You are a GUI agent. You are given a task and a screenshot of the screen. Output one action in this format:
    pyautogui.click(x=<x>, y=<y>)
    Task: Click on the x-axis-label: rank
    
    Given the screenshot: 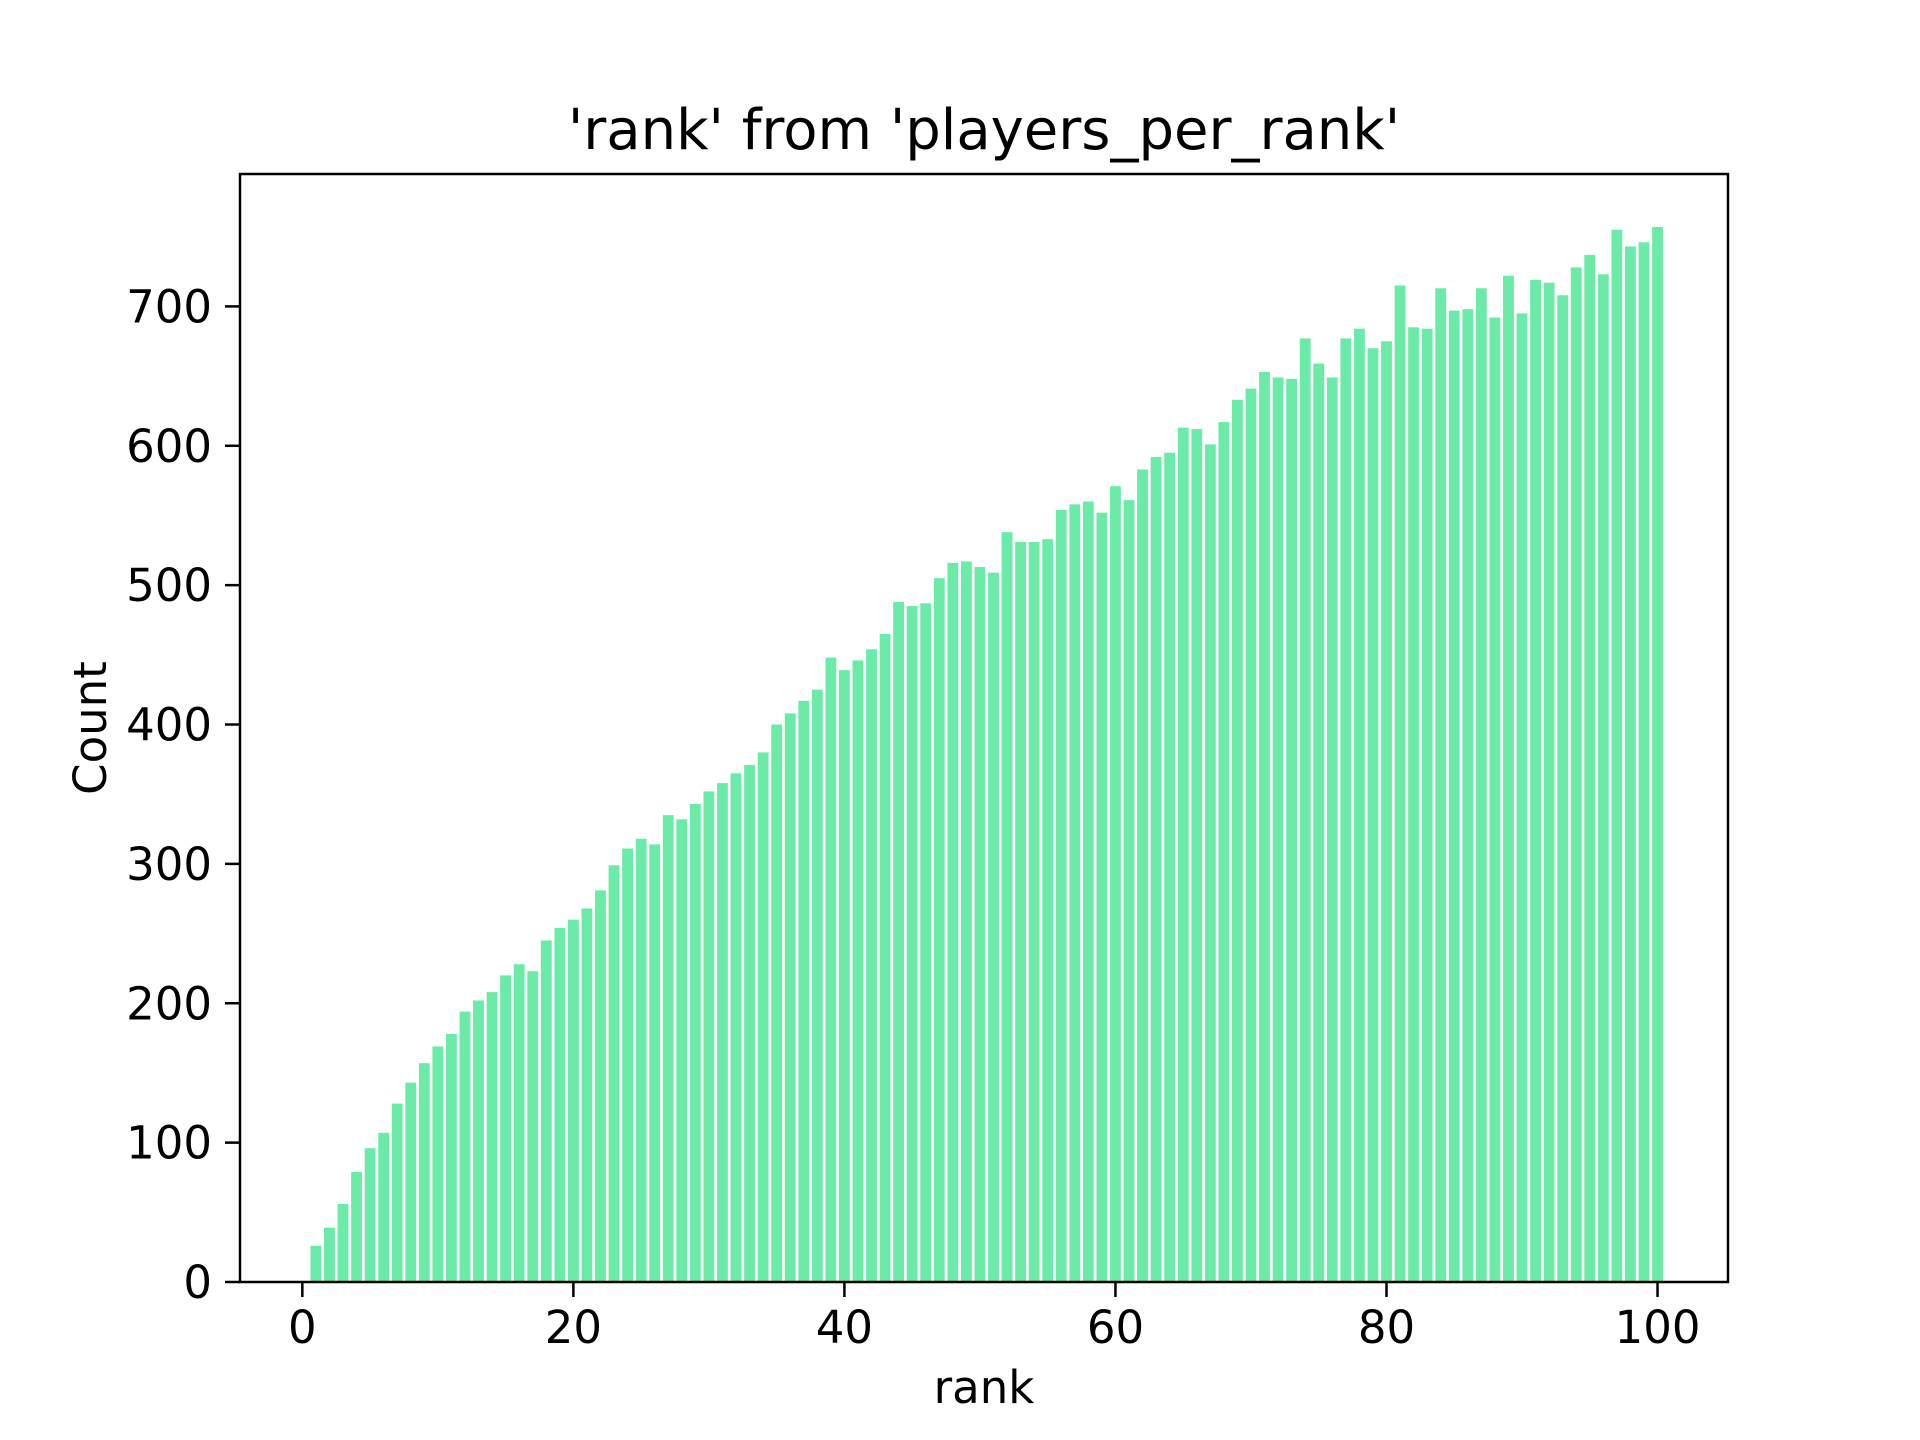 What is the action you would take?
    pyautogui.click(x=984, y=1387)
    